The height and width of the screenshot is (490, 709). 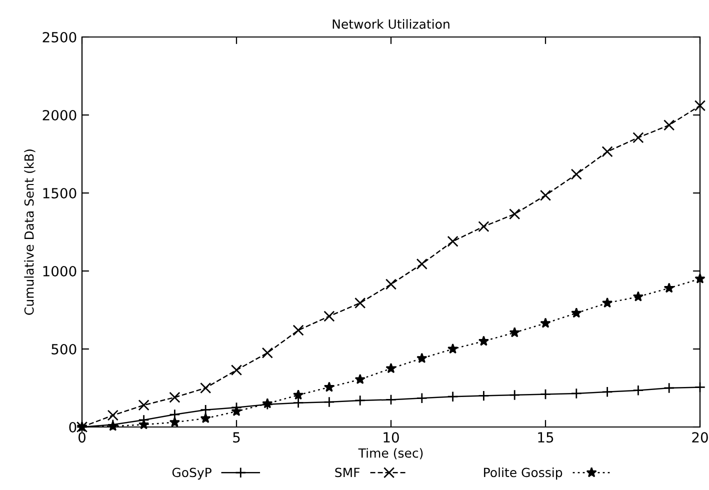 I want to click on y-tick-label: 2000, so click(x=59, y=115).